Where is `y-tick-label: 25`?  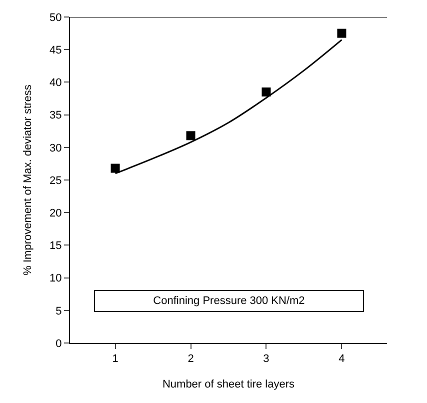 y-tick-label: 25 is located at coordinates (56, 180).